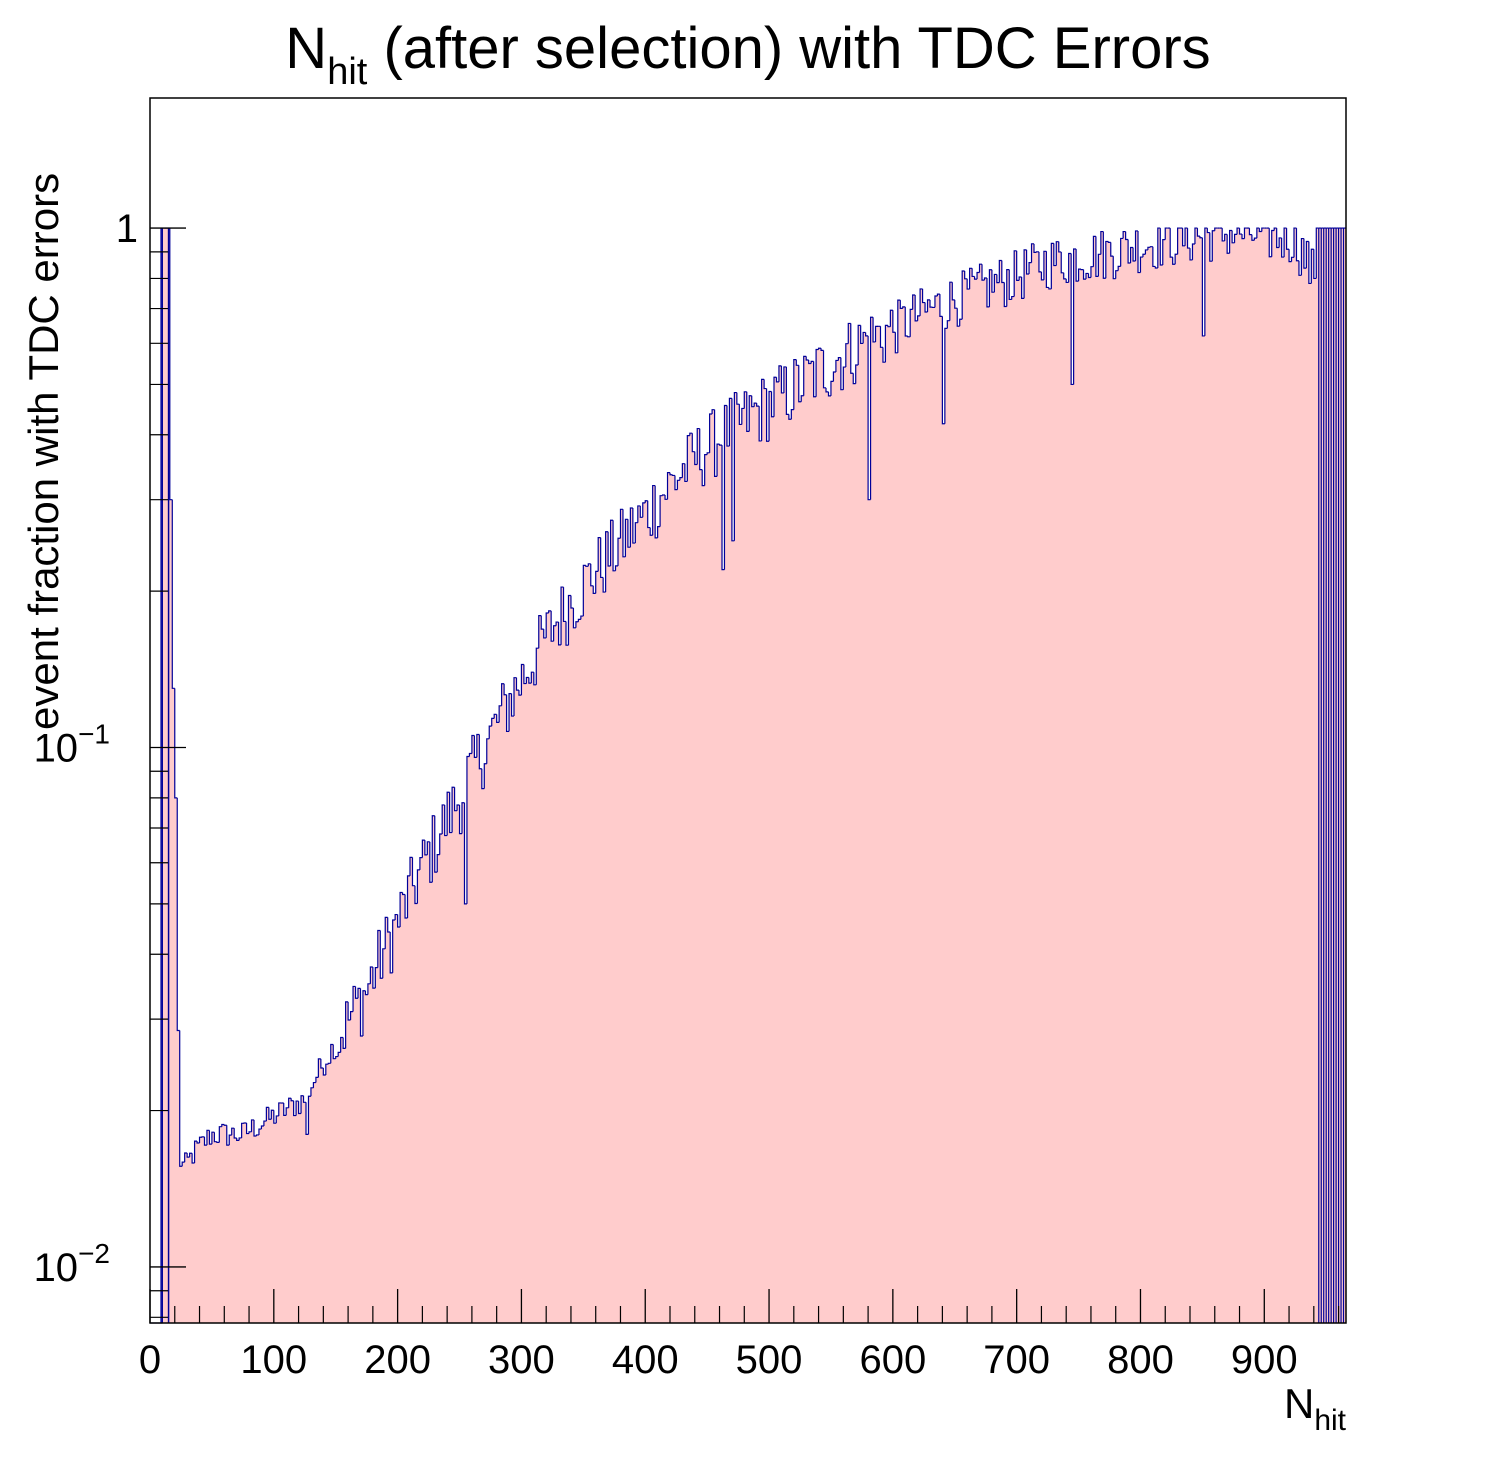  Describe the element at coordinates (127, 229) in the screenshot. I see `y-tick-label: 1` at that location.